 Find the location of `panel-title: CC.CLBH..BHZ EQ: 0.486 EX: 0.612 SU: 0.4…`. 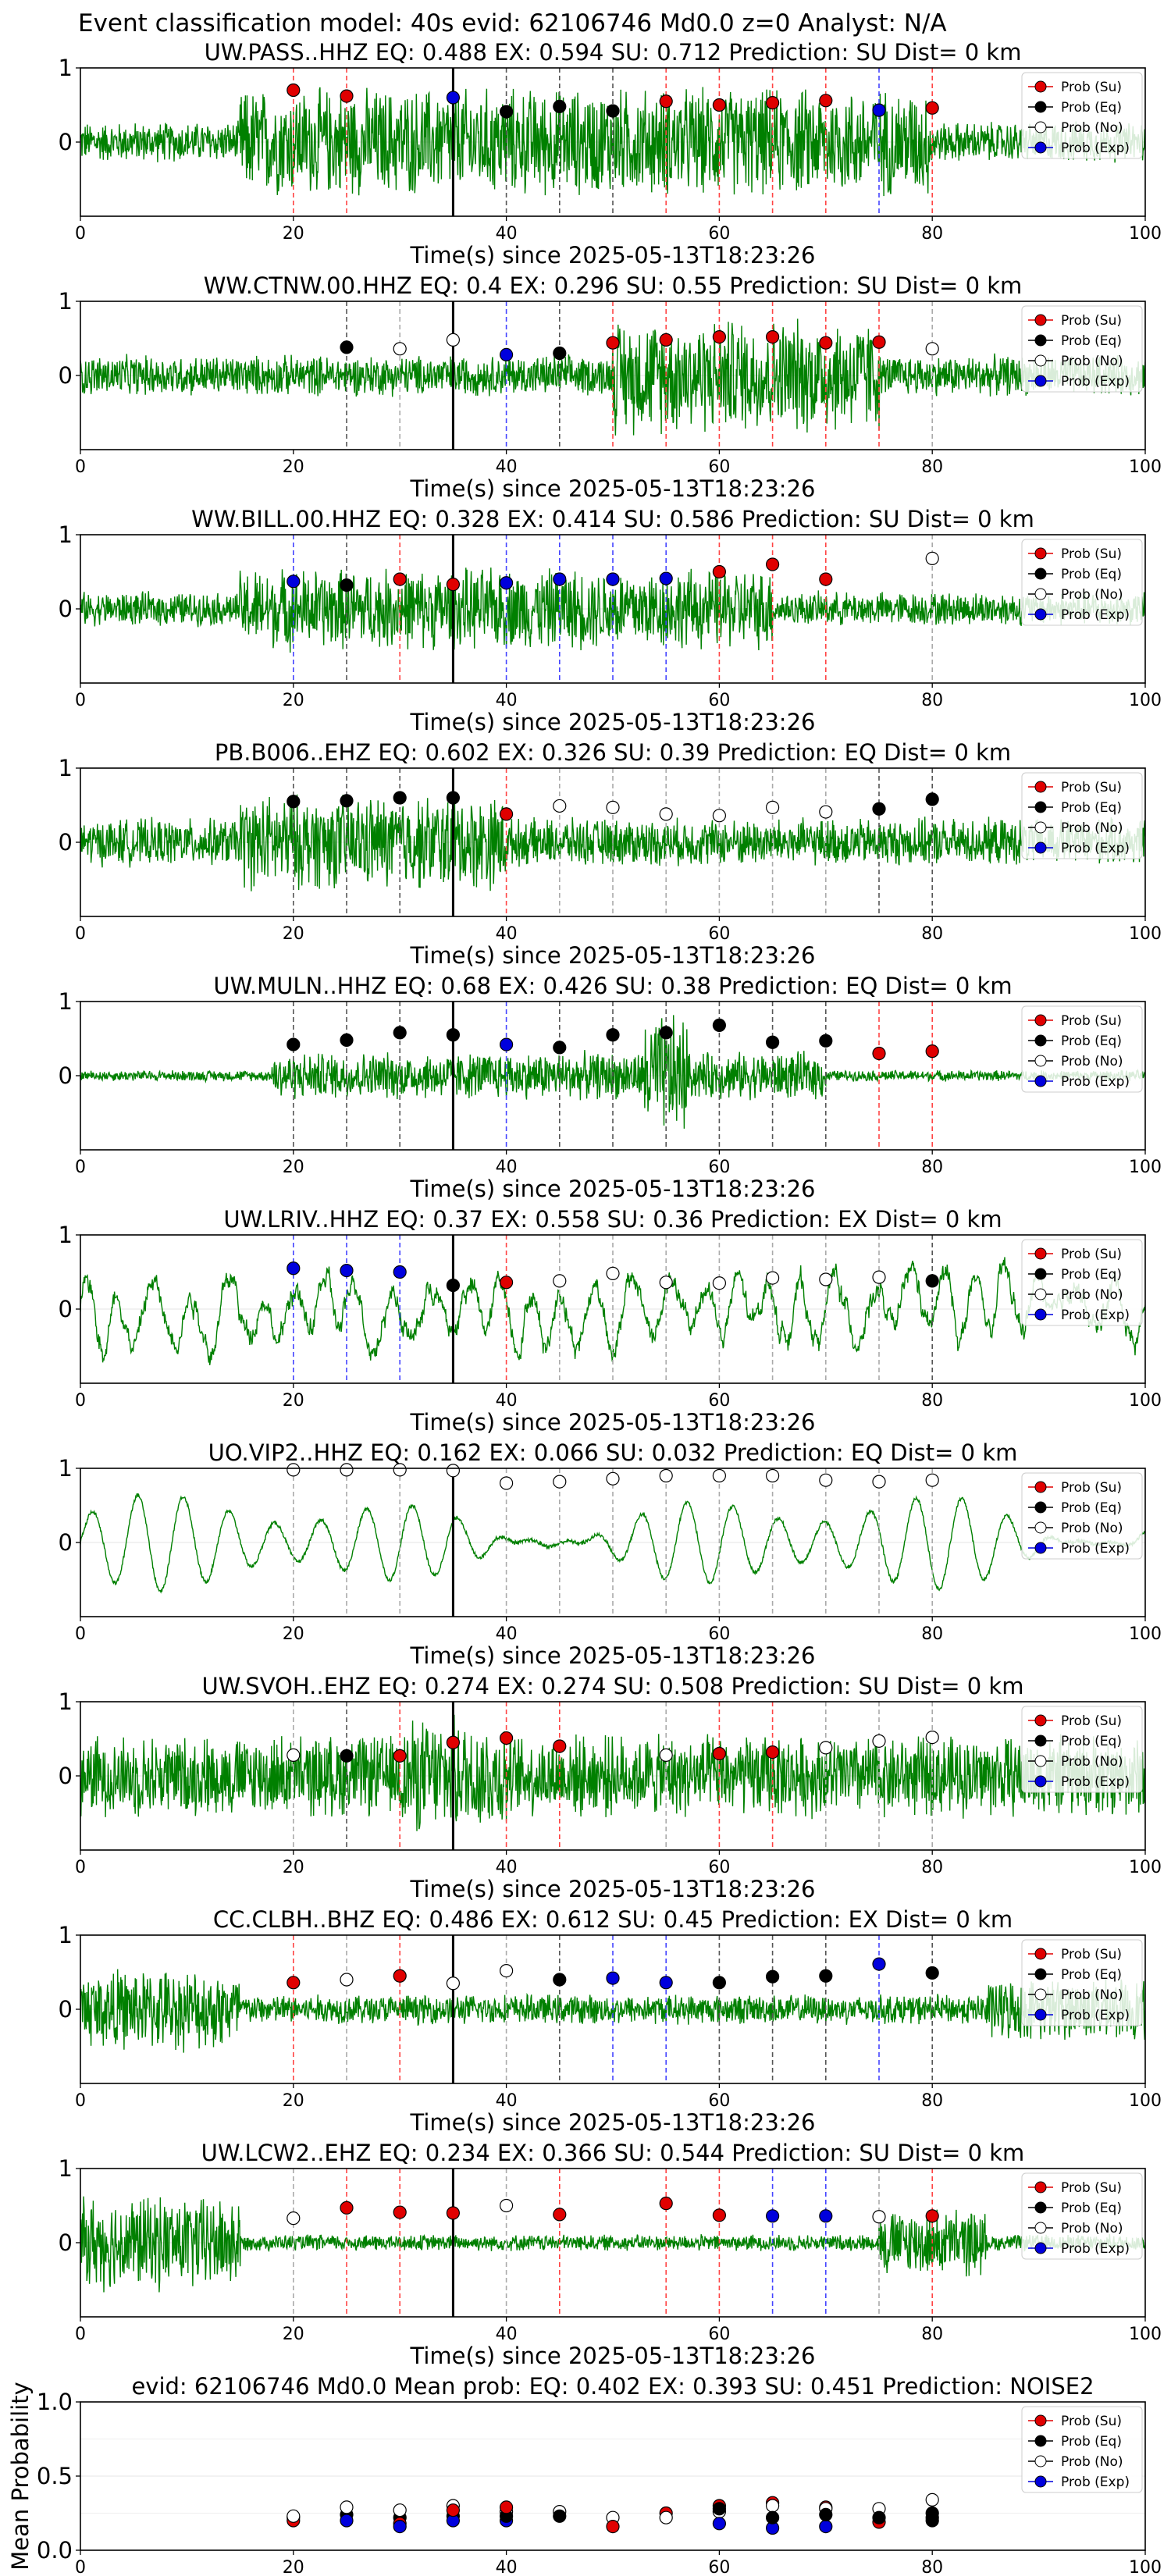

panel-title: CC.CLBH..BHZ EQ: 0.486 EX: 0.612 SU: 0.4… is located at coordinates (613, 1919).